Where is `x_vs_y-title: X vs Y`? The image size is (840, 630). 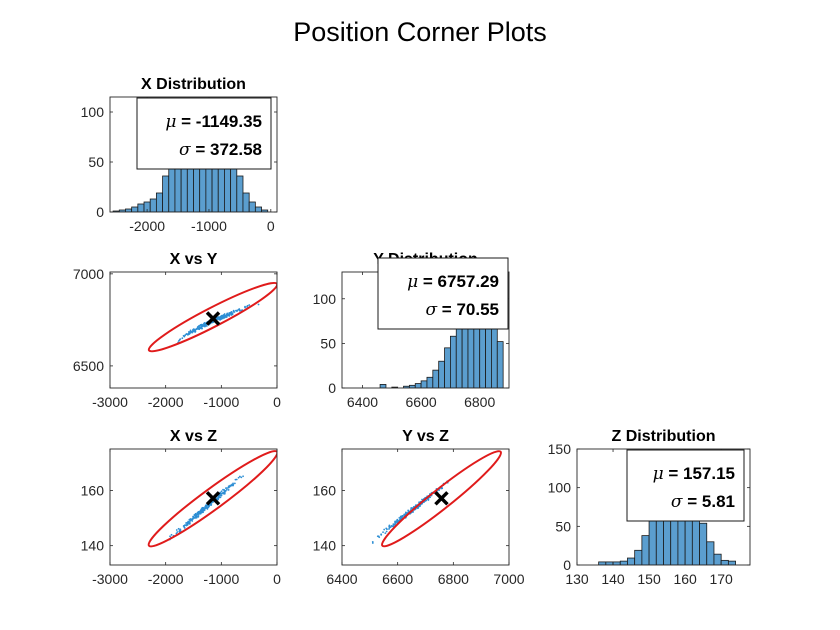 x_vs_y-title: X vs Y is located at coordinates (194, 259).